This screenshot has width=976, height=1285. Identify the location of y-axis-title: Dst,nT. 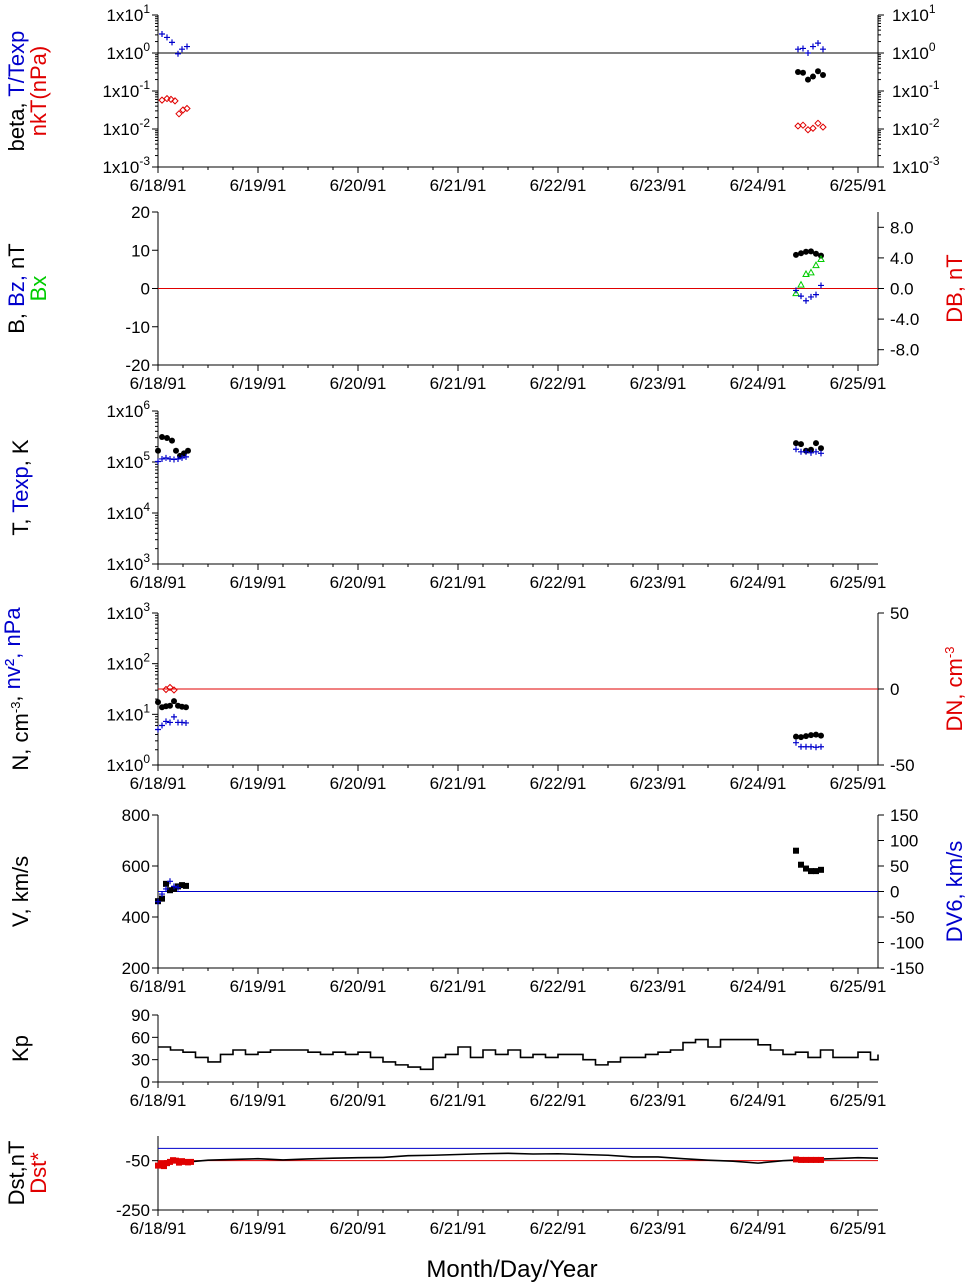
(16, 1173).